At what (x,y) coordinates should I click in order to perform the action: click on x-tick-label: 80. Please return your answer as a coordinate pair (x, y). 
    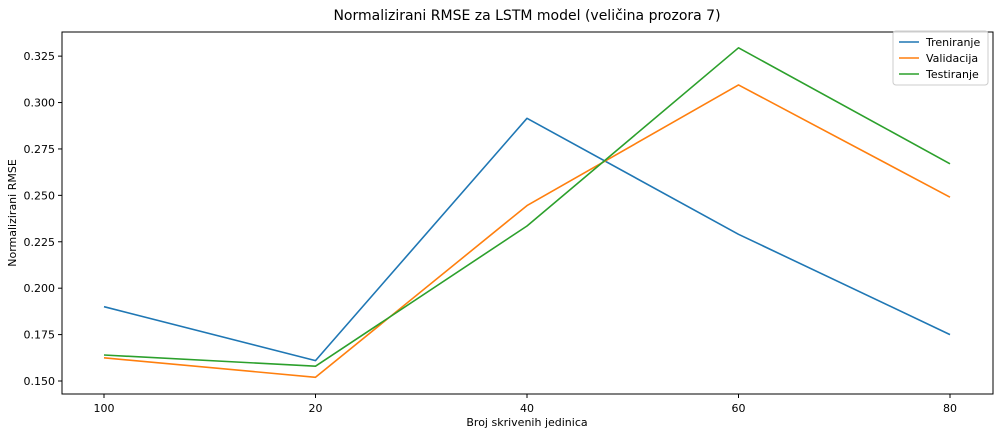
    Looking at the image, I should click on (950, 408).